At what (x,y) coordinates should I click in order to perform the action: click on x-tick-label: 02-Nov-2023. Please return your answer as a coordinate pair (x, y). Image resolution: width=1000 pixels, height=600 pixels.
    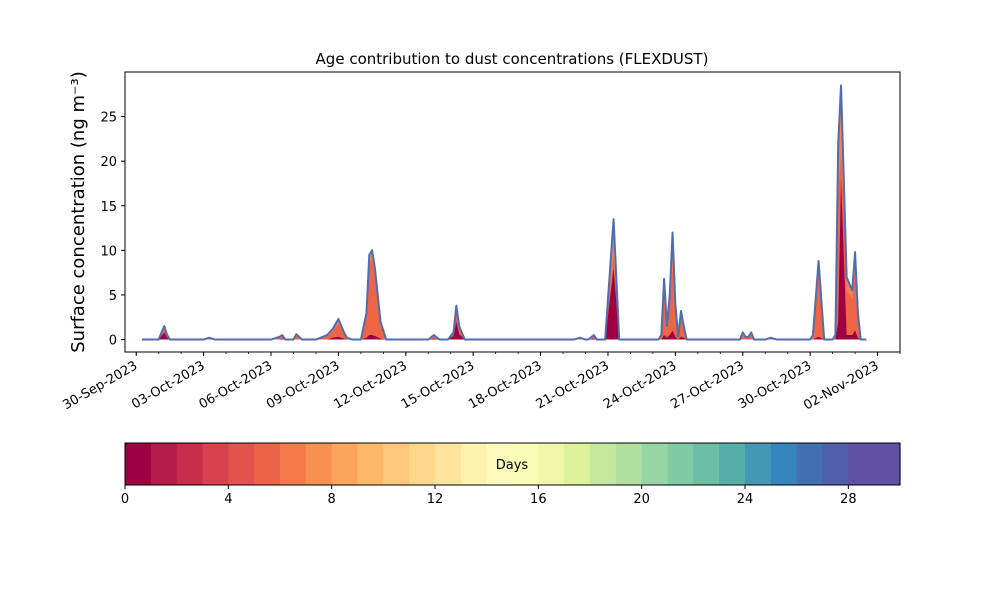
    Looking at the image, I should click on (841, 385).